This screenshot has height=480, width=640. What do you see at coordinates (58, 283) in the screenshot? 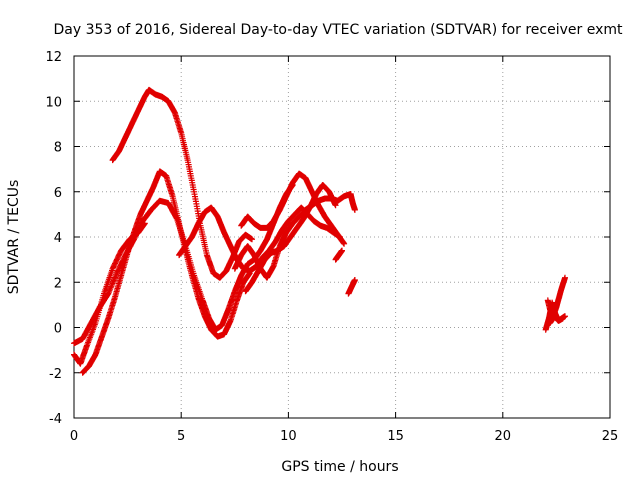
I see `y-tick-label: 2` at bounding box center [58, 283].